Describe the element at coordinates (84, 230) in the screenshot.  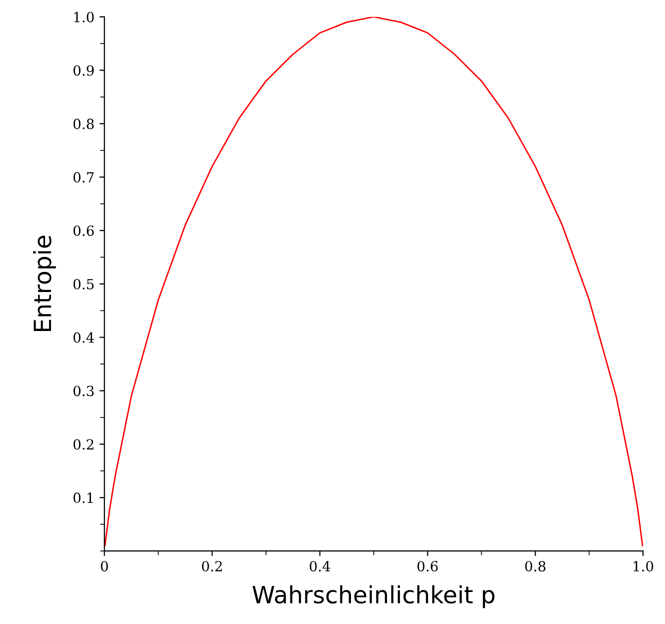
I see `y-tick-label: 0.6` at that location.